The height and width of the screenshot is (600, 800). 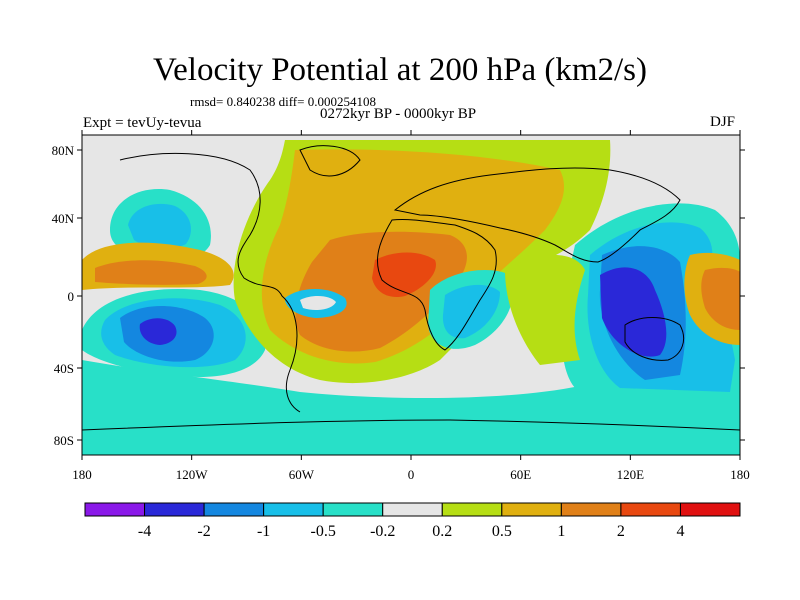 What do you see at coordinates (720, 298) in the screenshot?
I see `contour-east-pacific-orange` at bounding box center [720, 298].